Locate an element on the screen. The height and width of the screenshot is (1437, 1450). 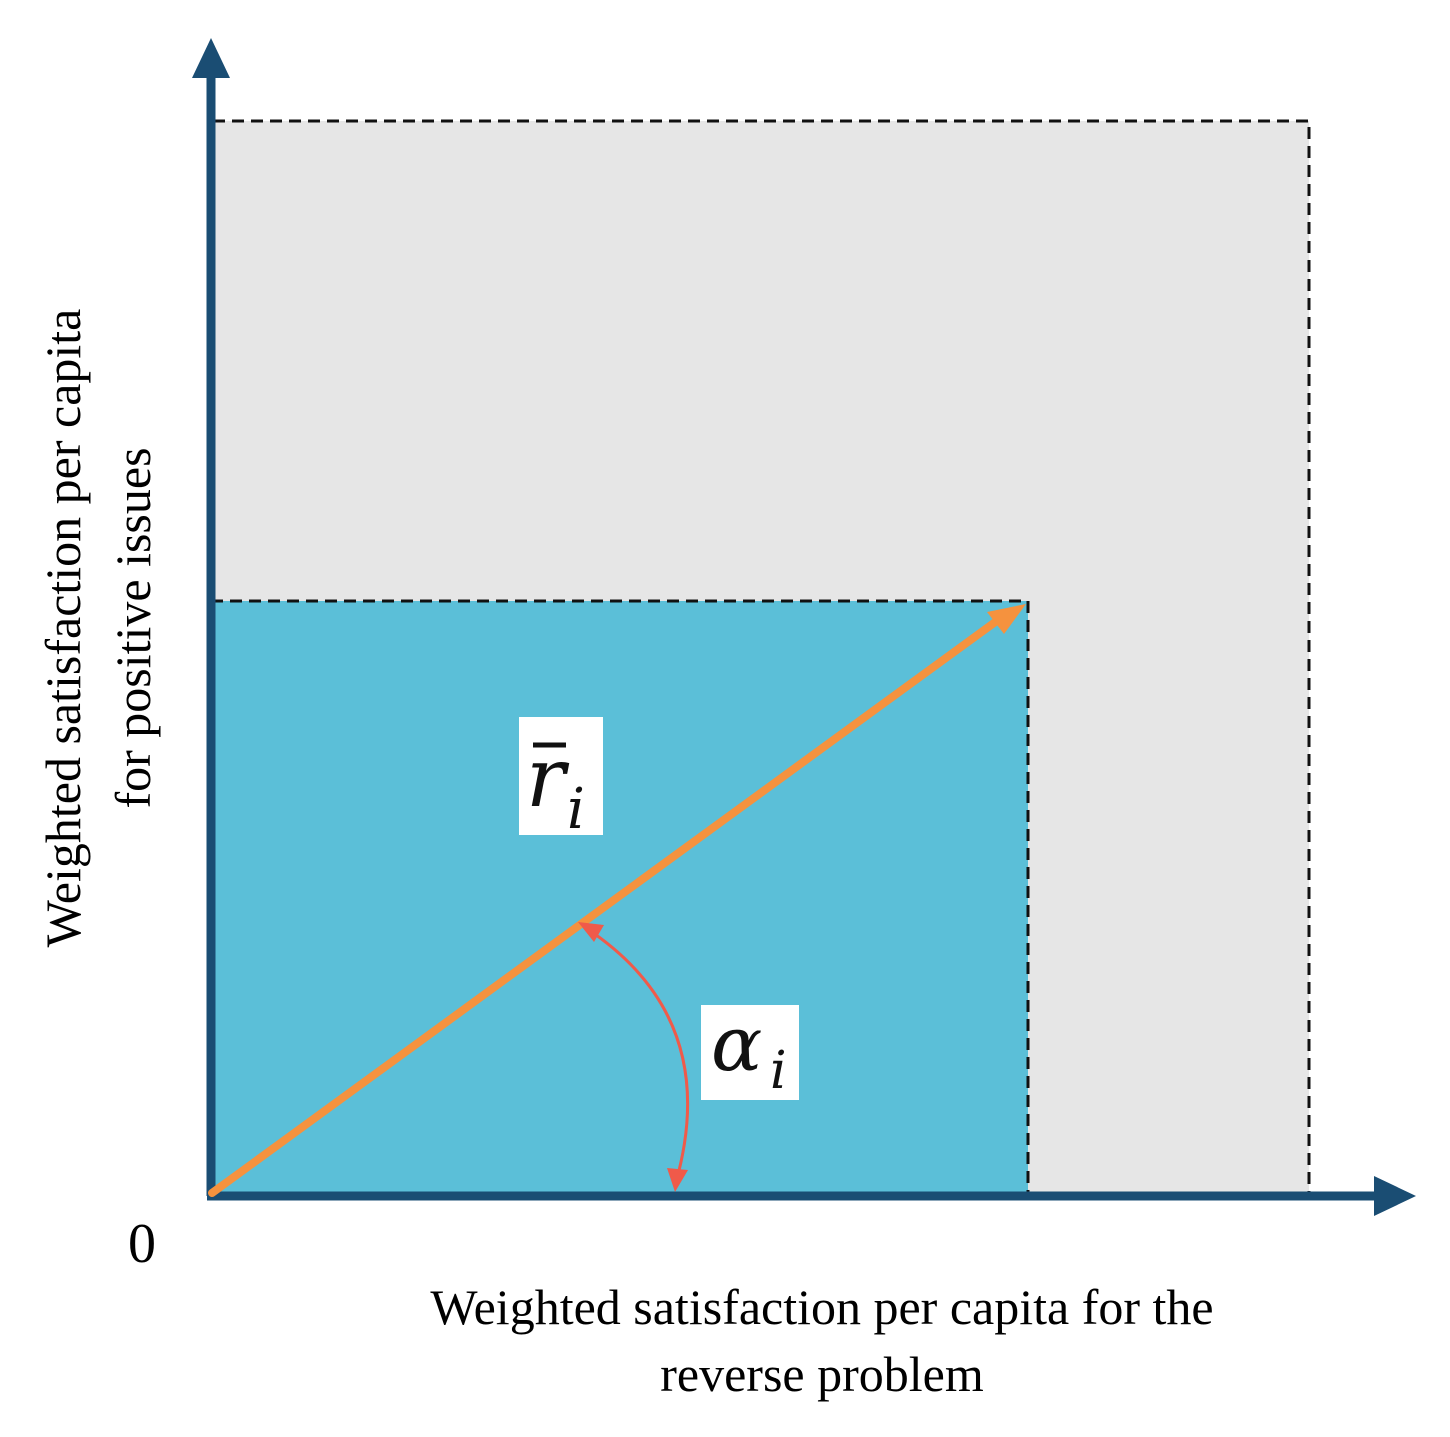
vector-label-box is located at coordinates (561, 776).